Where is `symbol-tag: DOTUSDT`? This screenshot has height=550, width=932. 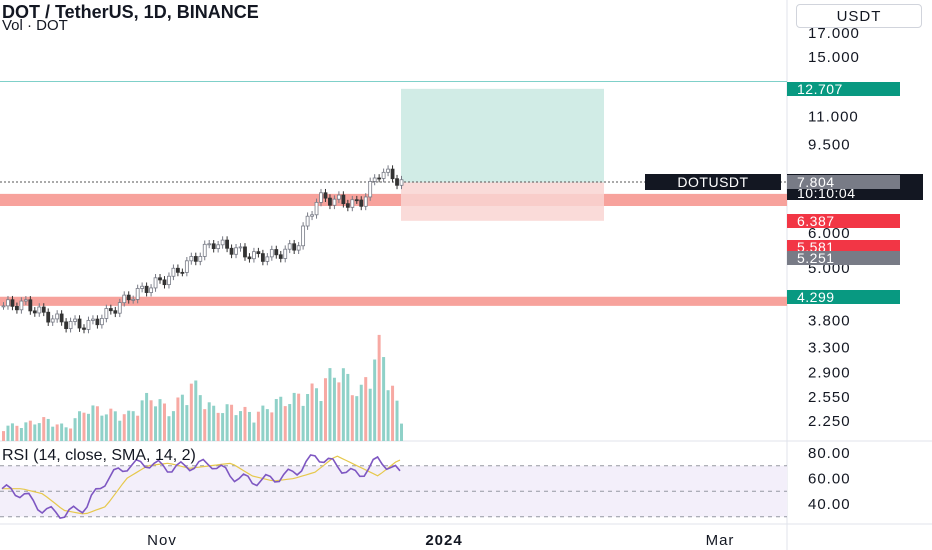
symbol-tag: DOTUSDT is located at coordinates (713, 182).